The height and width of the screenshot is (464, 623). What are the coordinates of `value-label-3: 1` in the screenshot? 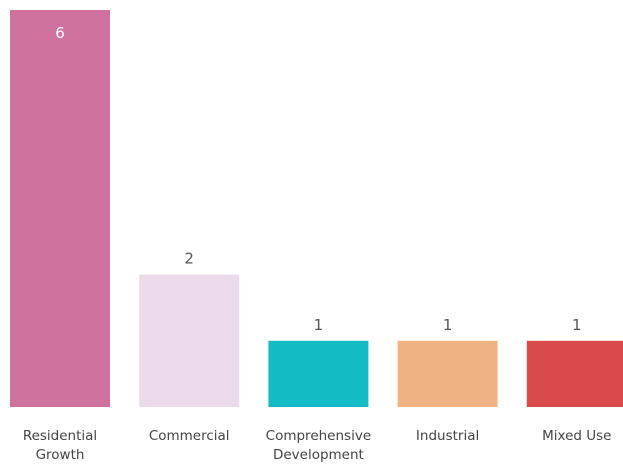 It's located at (448, 325).